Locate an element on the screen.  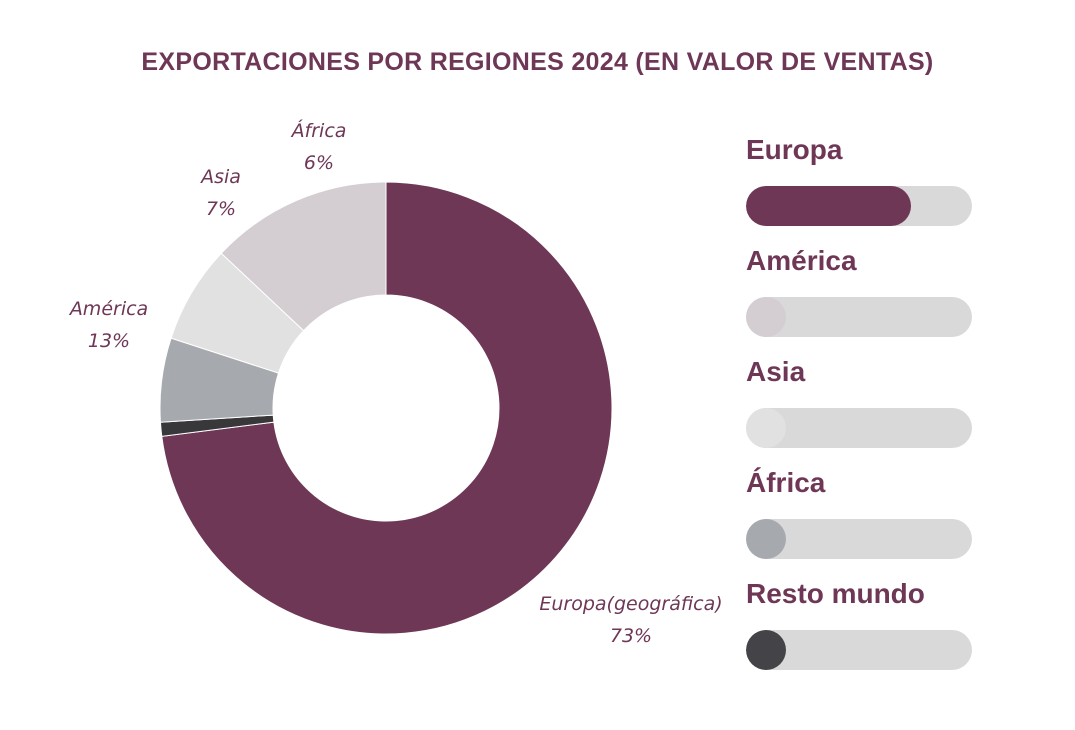
slice-label: América is located at coordinates (108, 309).